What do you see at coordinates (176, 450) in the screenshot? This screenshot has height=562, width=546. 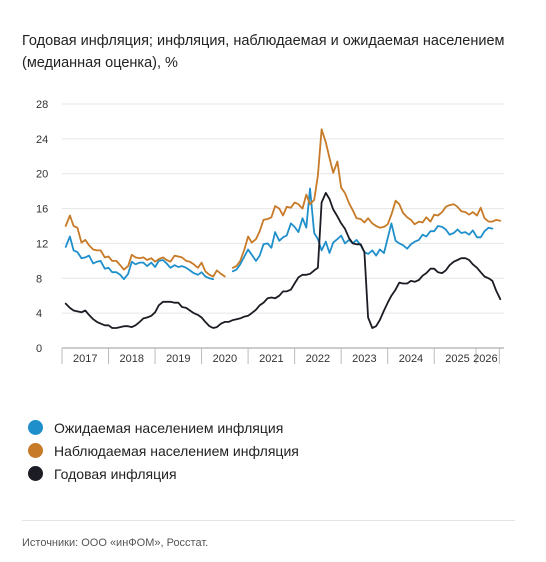 I see `legend-label: Наблюдаемая населением инфляция` at bounding box center [176, 450].